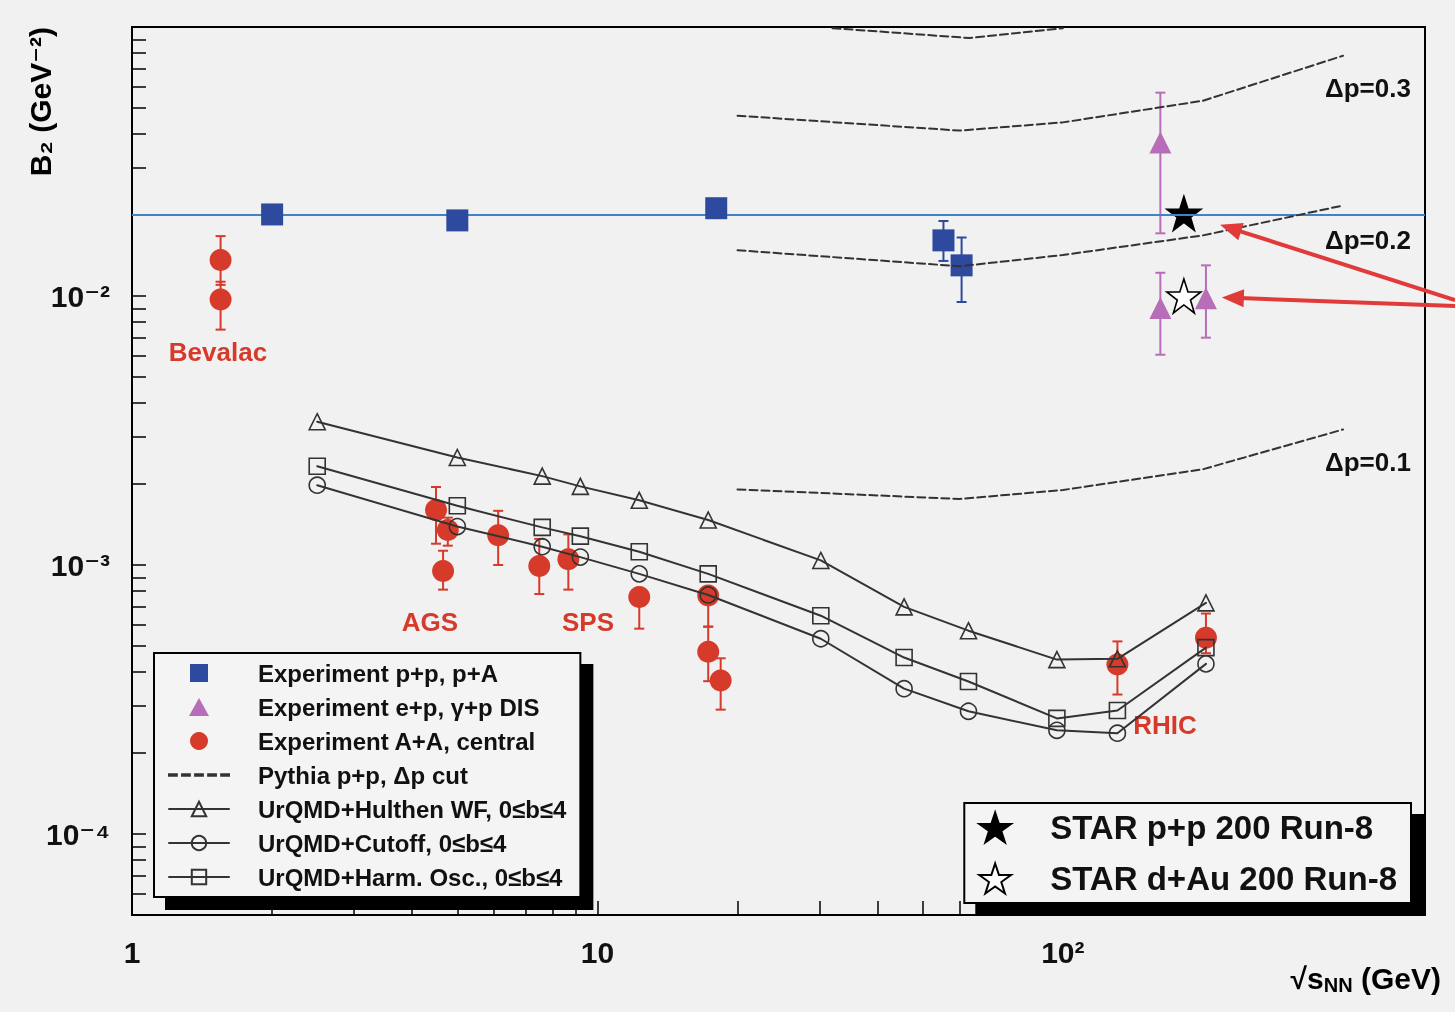 This screenshot has height=1012, width=1455. I want to click on legend-label: UrQMD+Cutoff, 0≤b≤4, so click(382, 843).